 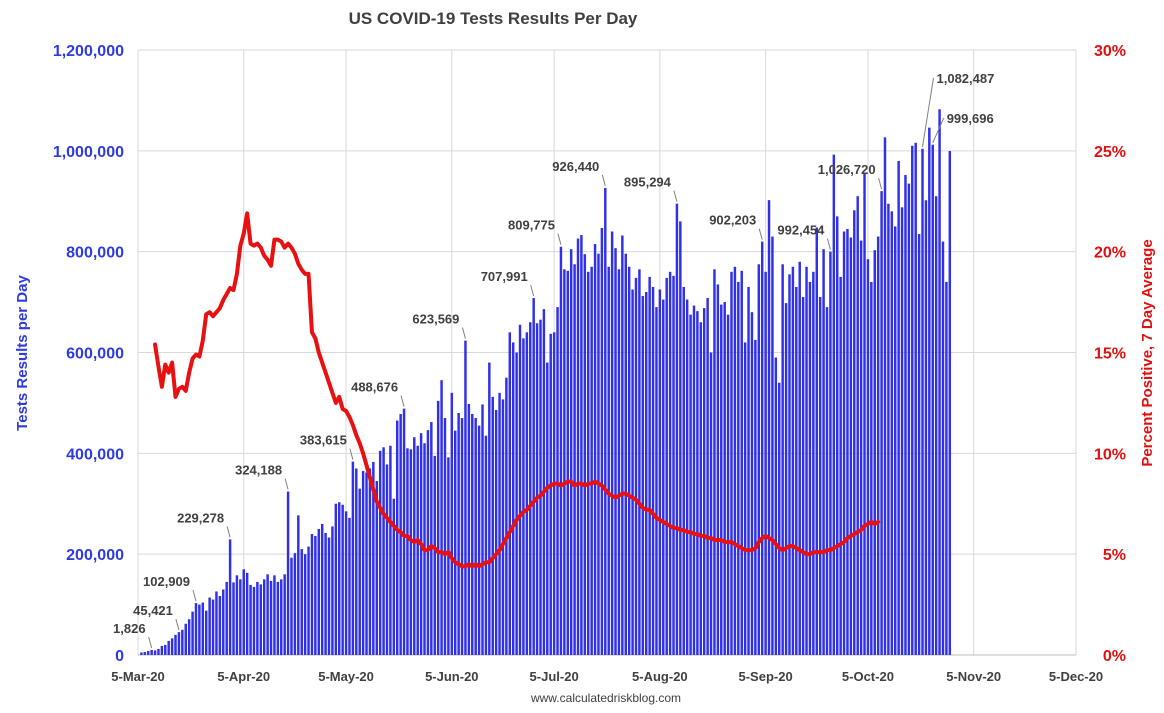 I want to click on annotation-label: 1,082,487, so click(x=966, y=78).